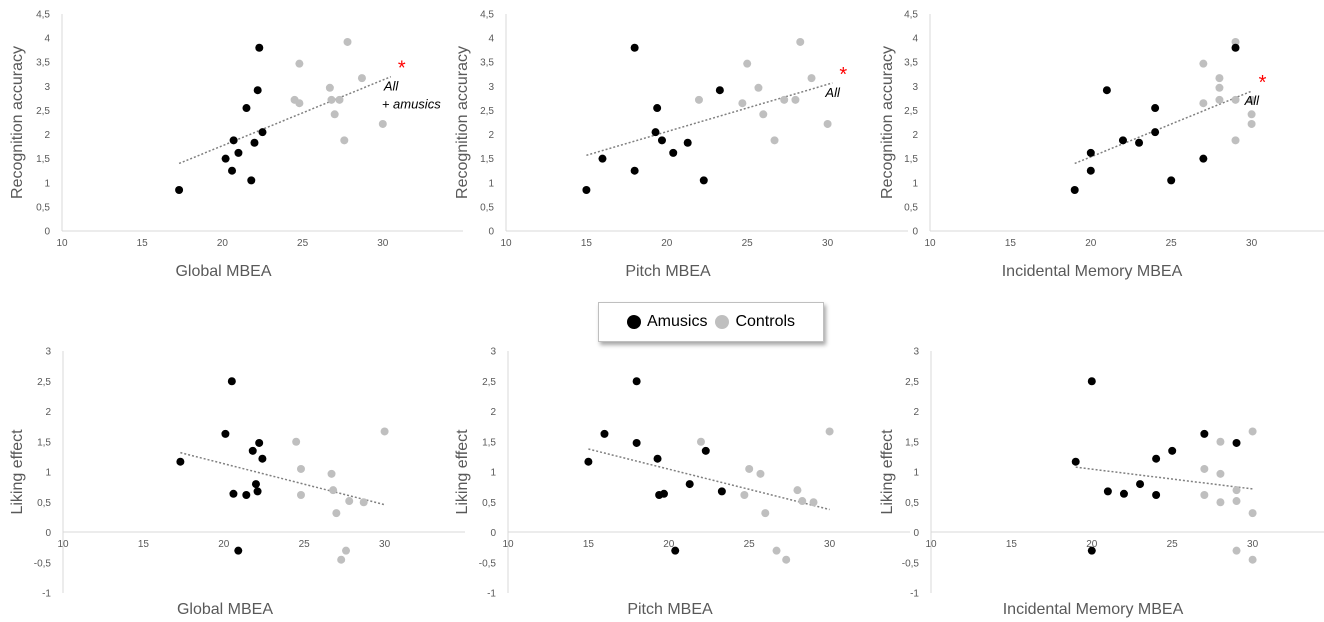 The image size is (1324, 622). Describe the element at coordinates (43, 63) in the screenshot. I see `y-tick-label: 3,5` at that location.